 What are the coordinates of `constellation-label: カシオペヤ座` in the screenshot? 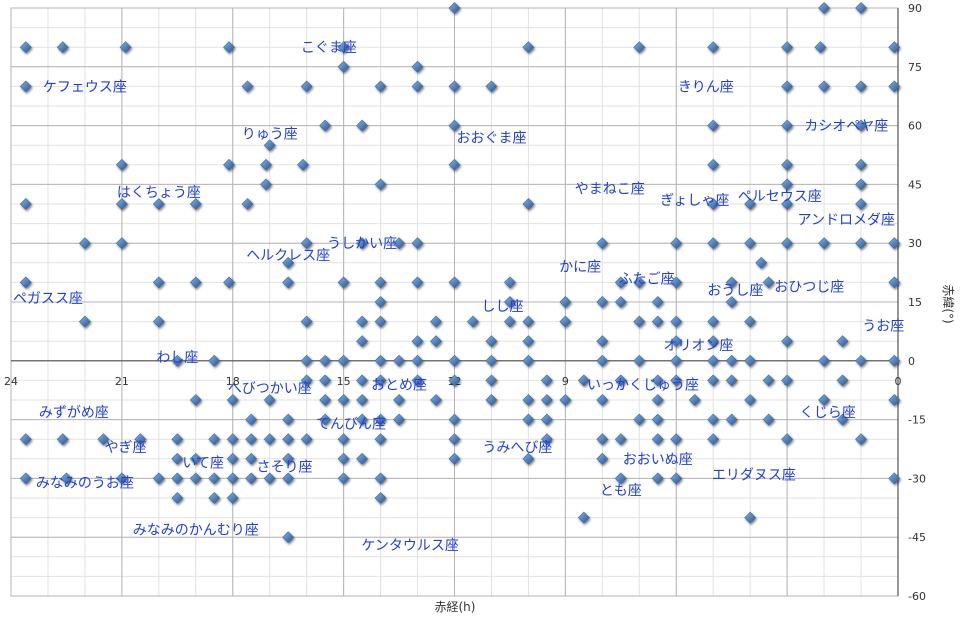 It's located at (846, 127).